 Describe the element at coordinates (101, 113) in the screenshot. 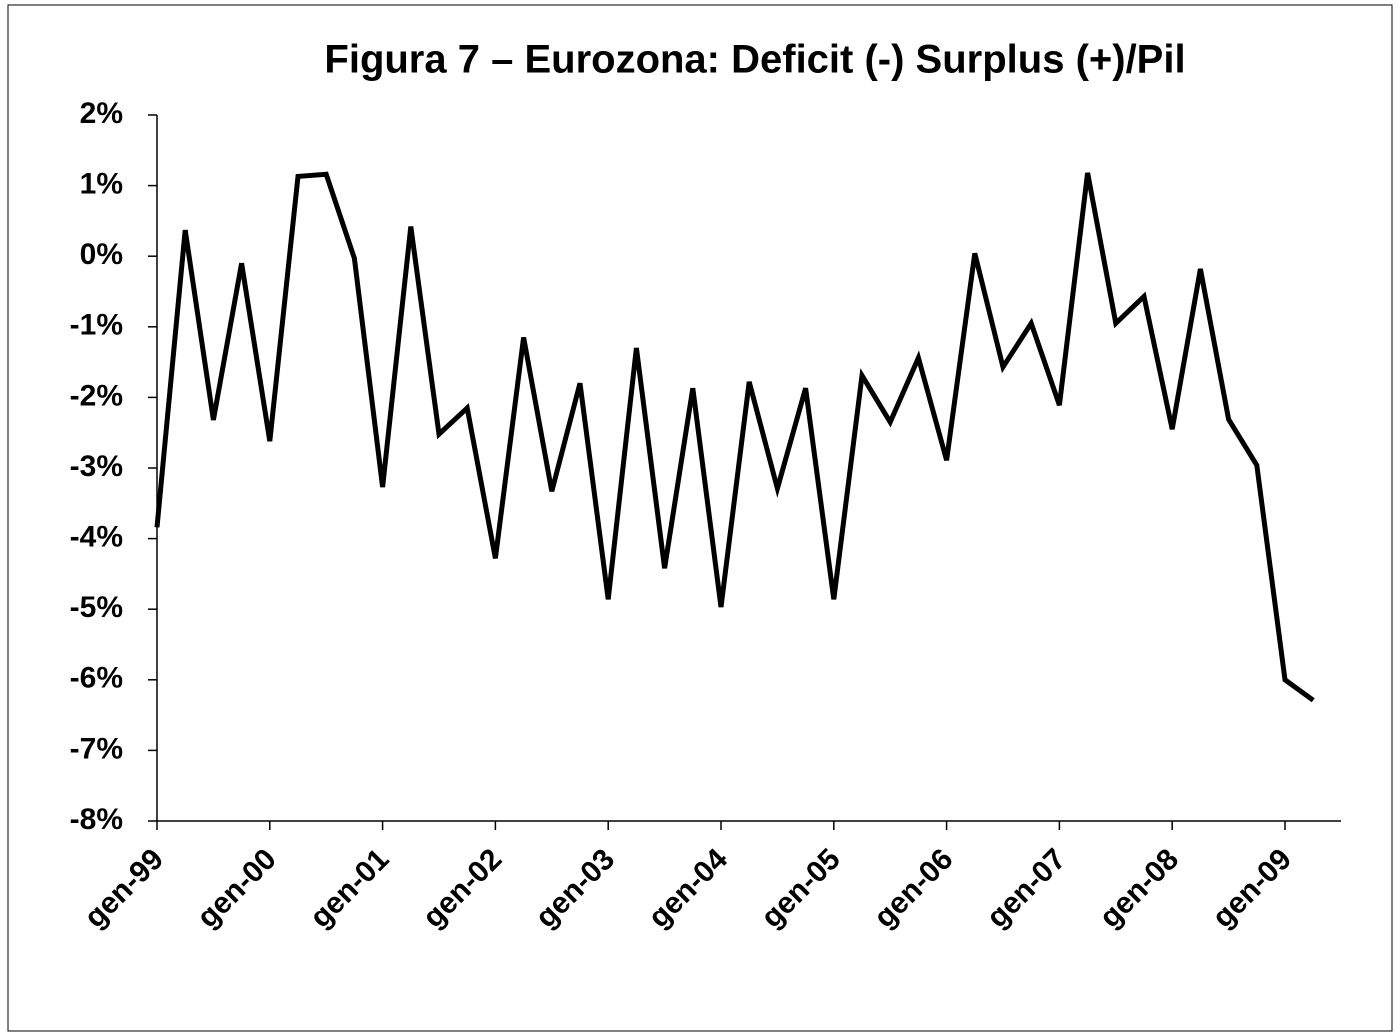

I see `y-tick-label: 2%` at that location.